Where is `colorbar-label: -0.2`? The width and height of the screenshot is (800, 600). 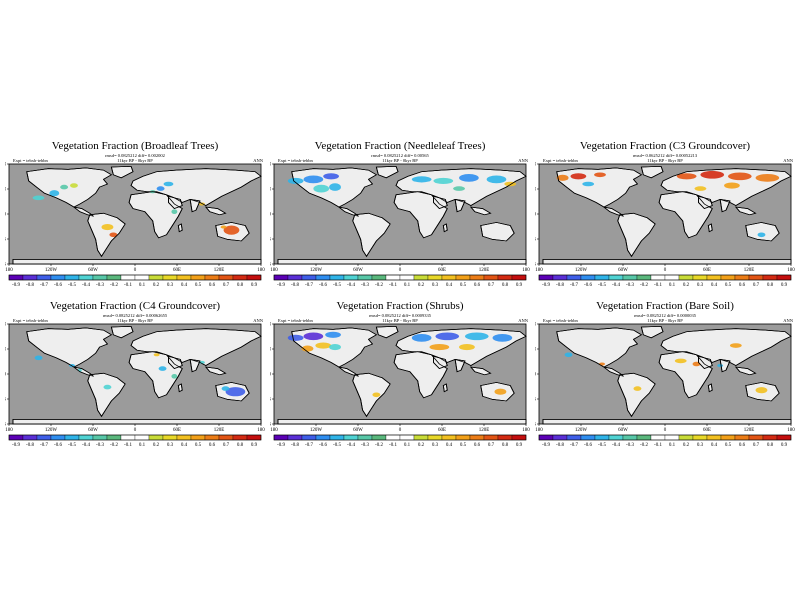 colorbar-label: -0.2 is located at coordinates (379, 285).